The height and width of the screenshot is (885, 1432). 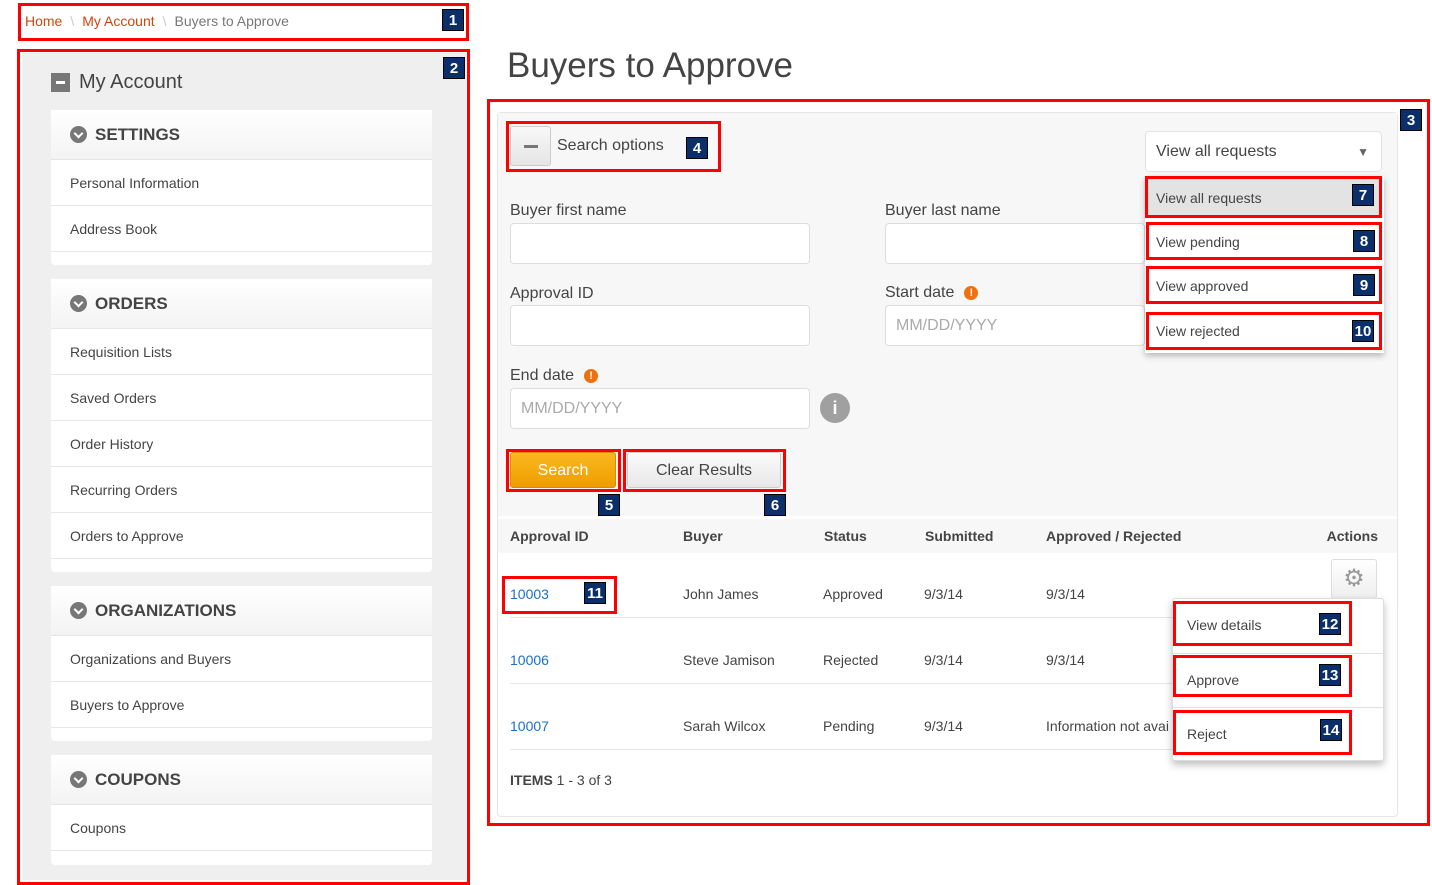 I want to click on filter-option-all: View all requests, so click(x=1264, y=198).